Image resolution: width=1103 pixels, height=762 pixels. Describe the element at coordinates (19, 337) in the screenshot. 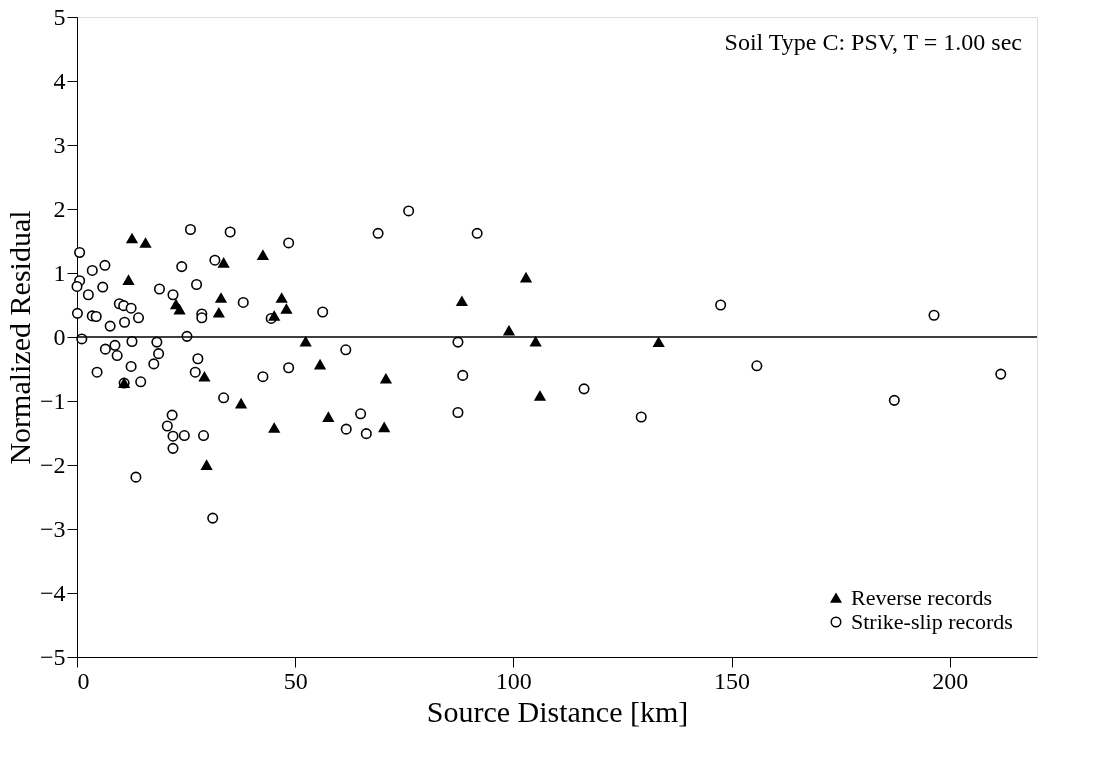

I see `y-axis-title: Normalized Residual` at that location.